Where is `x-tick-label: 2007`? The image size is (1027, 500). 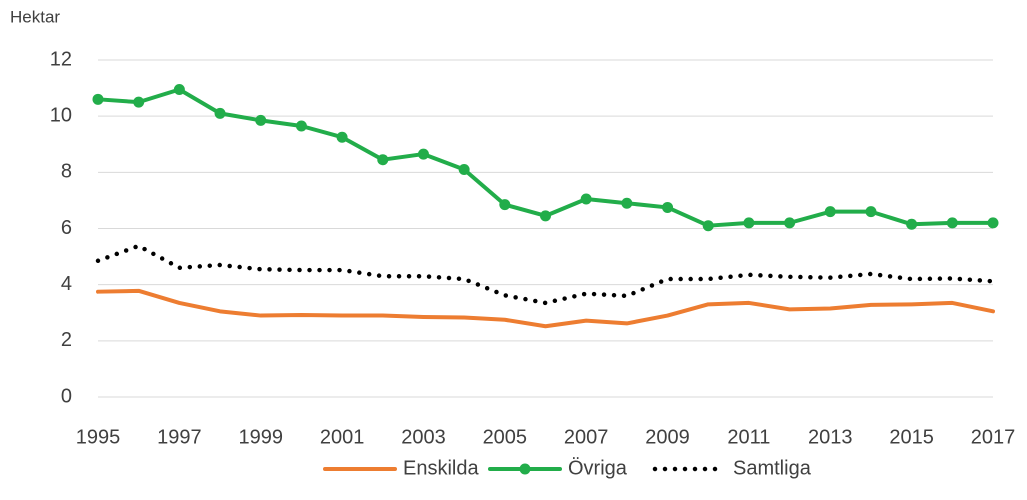
x-tick-label: 2007 is located at coordinates (586, 437).